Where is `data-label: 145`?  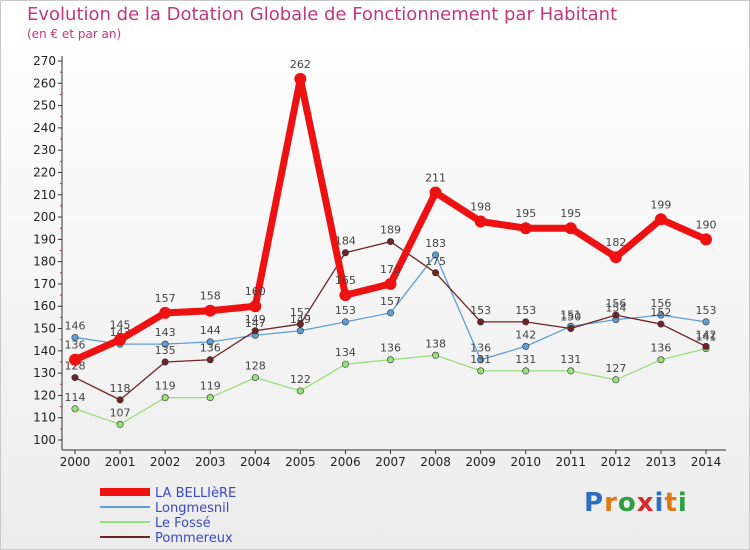
data-label: 145 is located at coordinates (120, 325).